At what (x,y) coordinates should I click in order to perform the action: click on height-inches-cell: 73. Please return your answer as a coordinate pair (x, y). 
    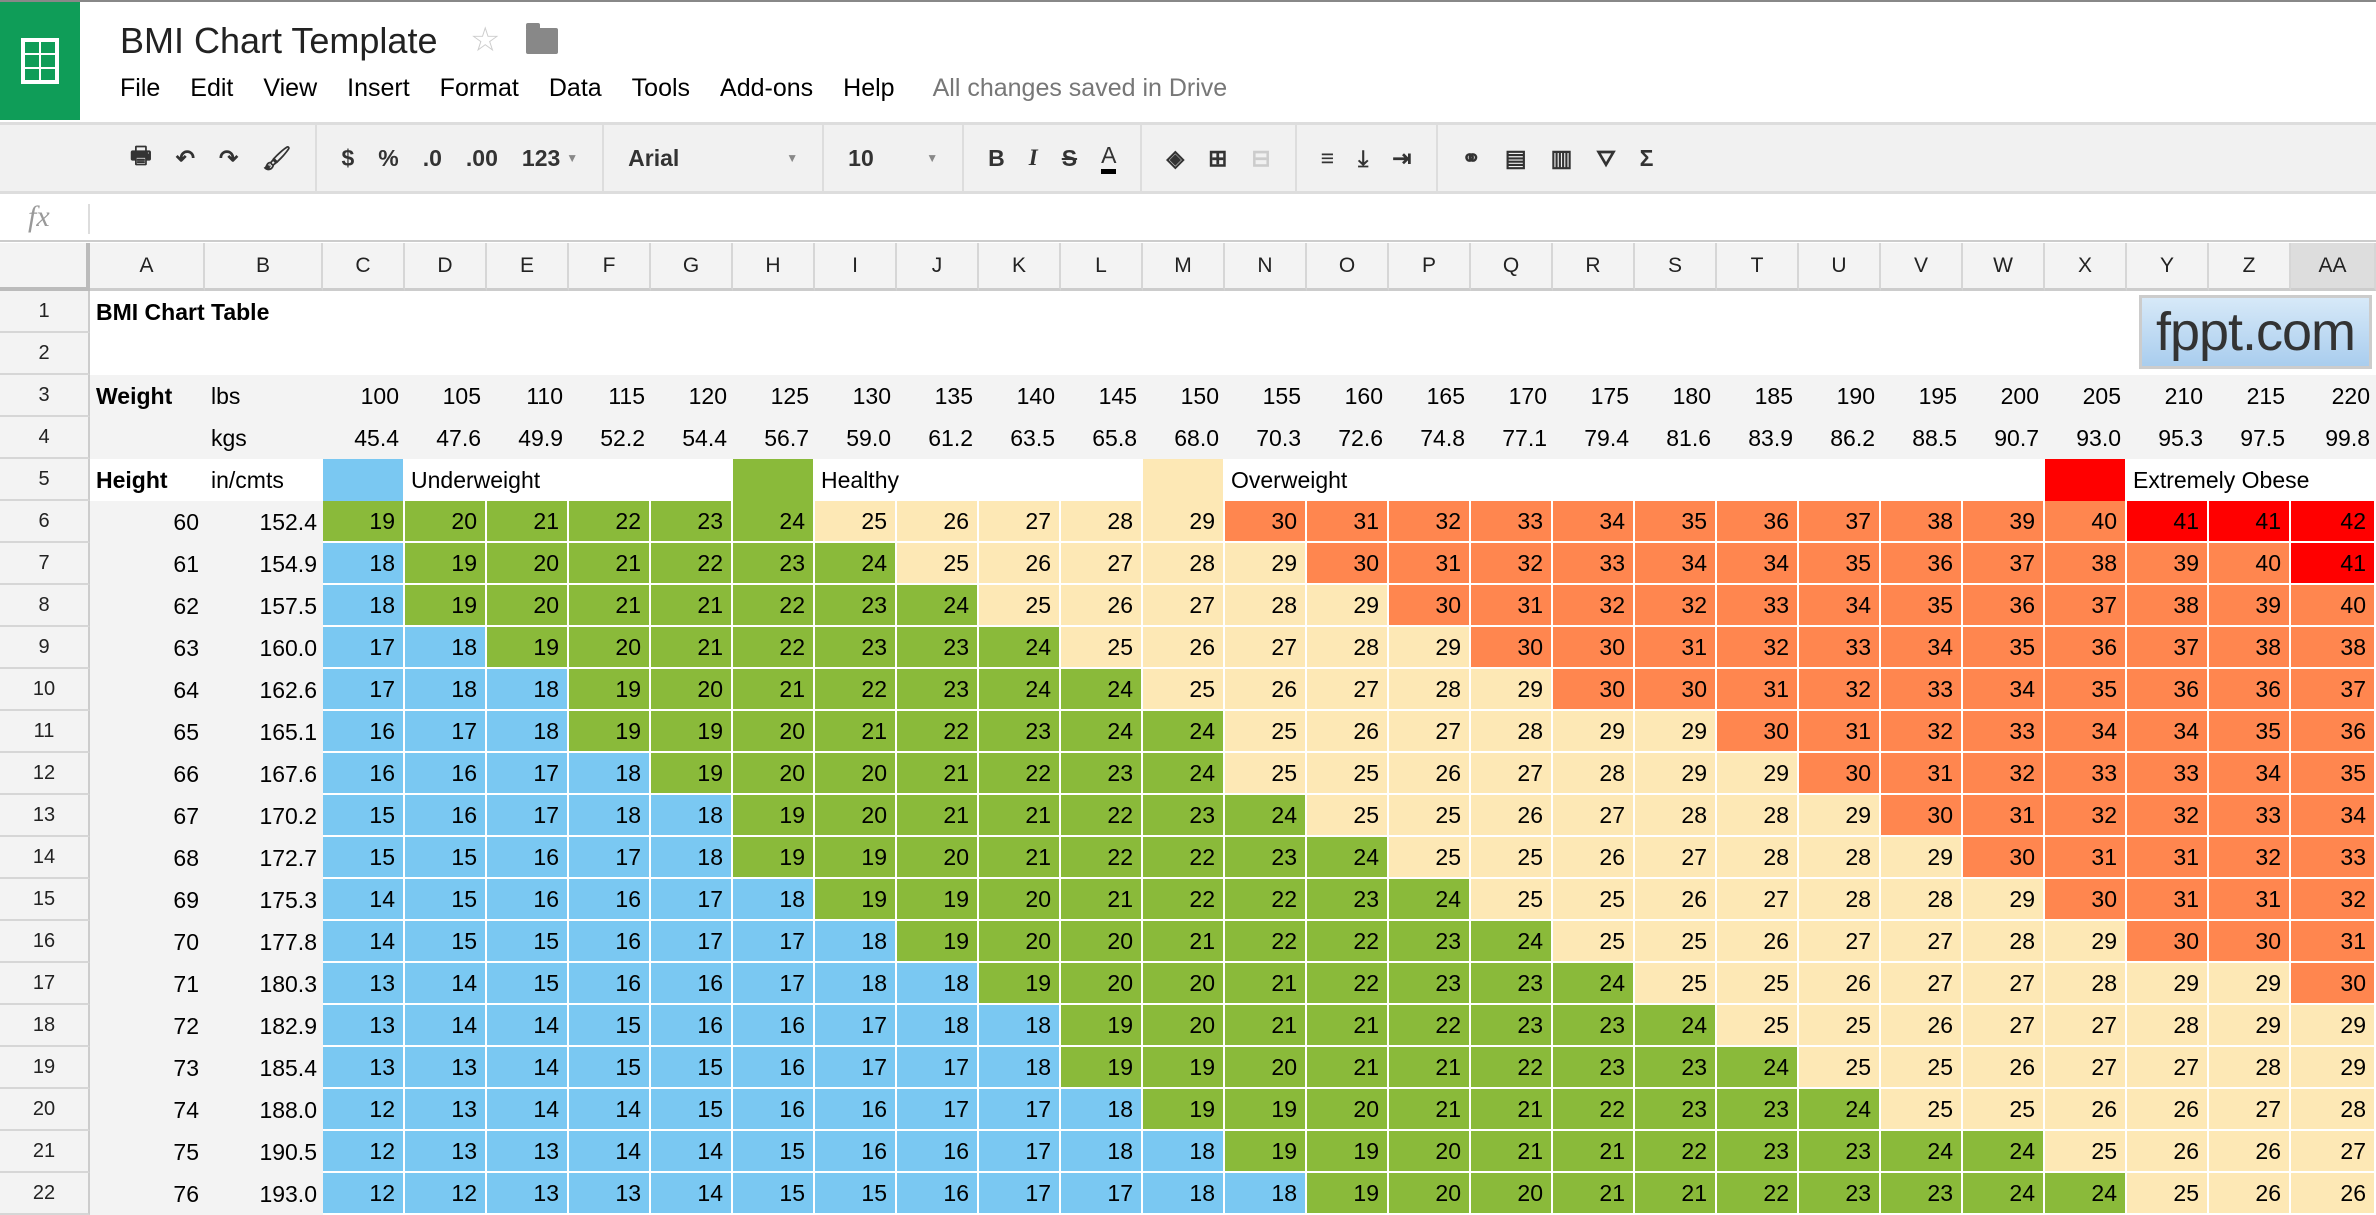
    Looking at the image, I should click on (147, 1068).